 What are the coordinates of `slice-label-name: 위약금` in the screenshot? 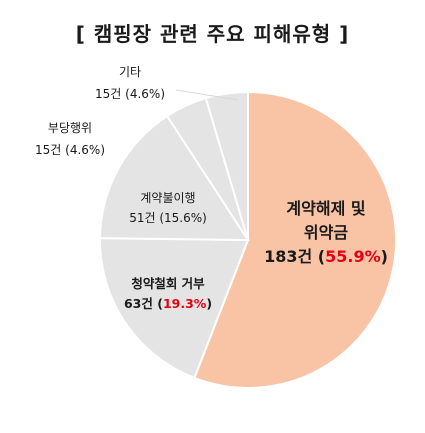 It's located at (326, 232).